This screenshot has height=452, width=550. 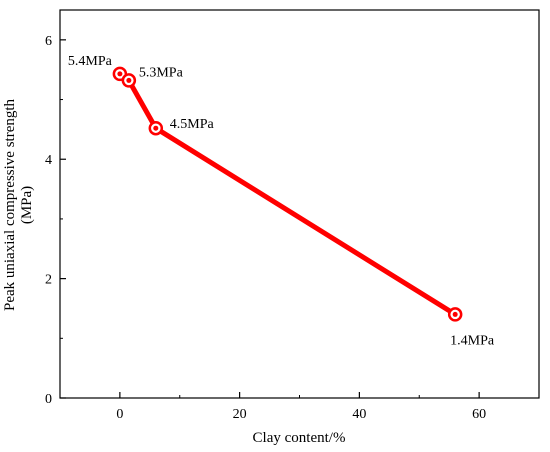 What do you see at coordinates (479, 414) in the screenshot?
I see `x-tick-label: 60` at bounding box center [479, 414].